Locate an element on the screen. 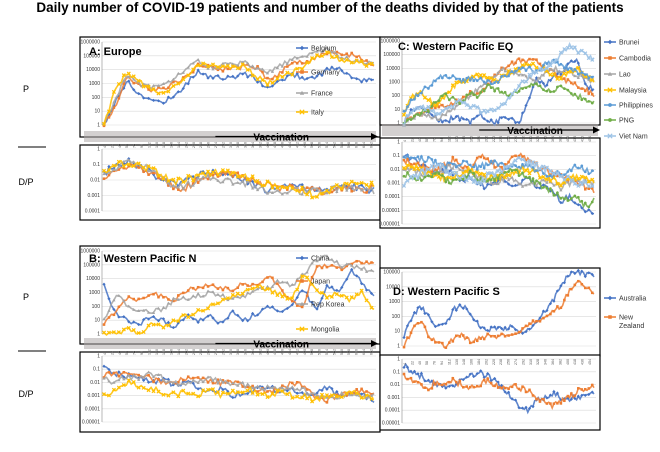 The image size is (660, 452). legend-item: Australia is located at coordinates (625, 299).